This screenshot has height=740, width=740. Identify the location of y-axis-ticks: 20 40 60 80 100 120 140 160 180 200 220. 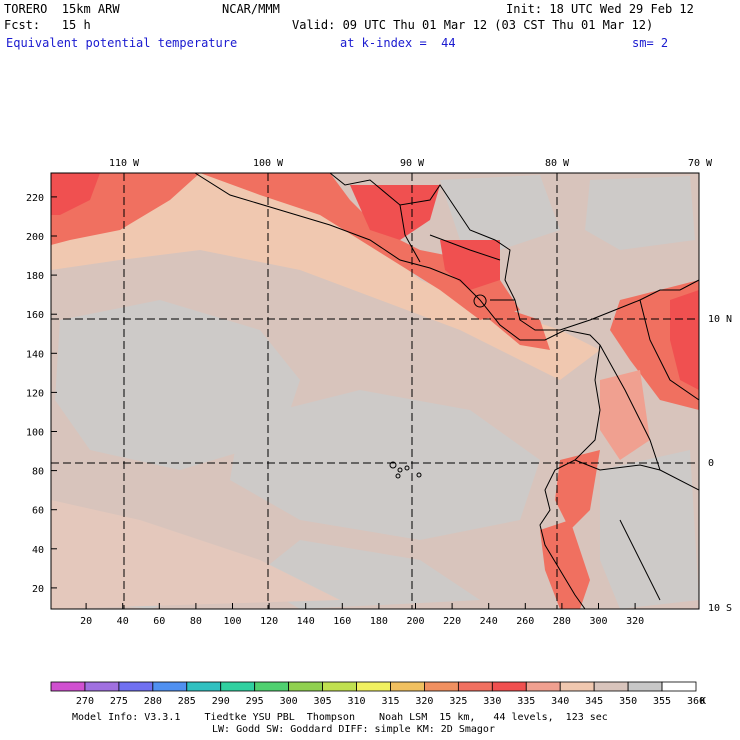
(41, 394).